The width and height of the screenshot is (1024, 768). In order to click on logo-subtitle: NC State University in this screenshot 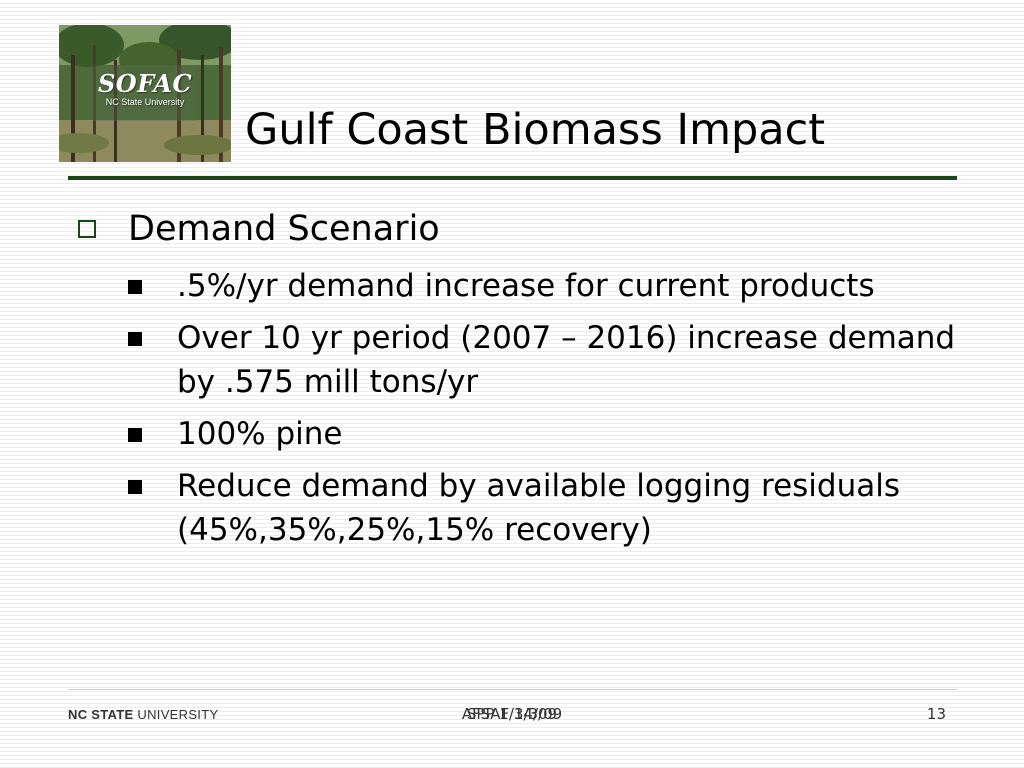, I will do `click(145, 102)`.